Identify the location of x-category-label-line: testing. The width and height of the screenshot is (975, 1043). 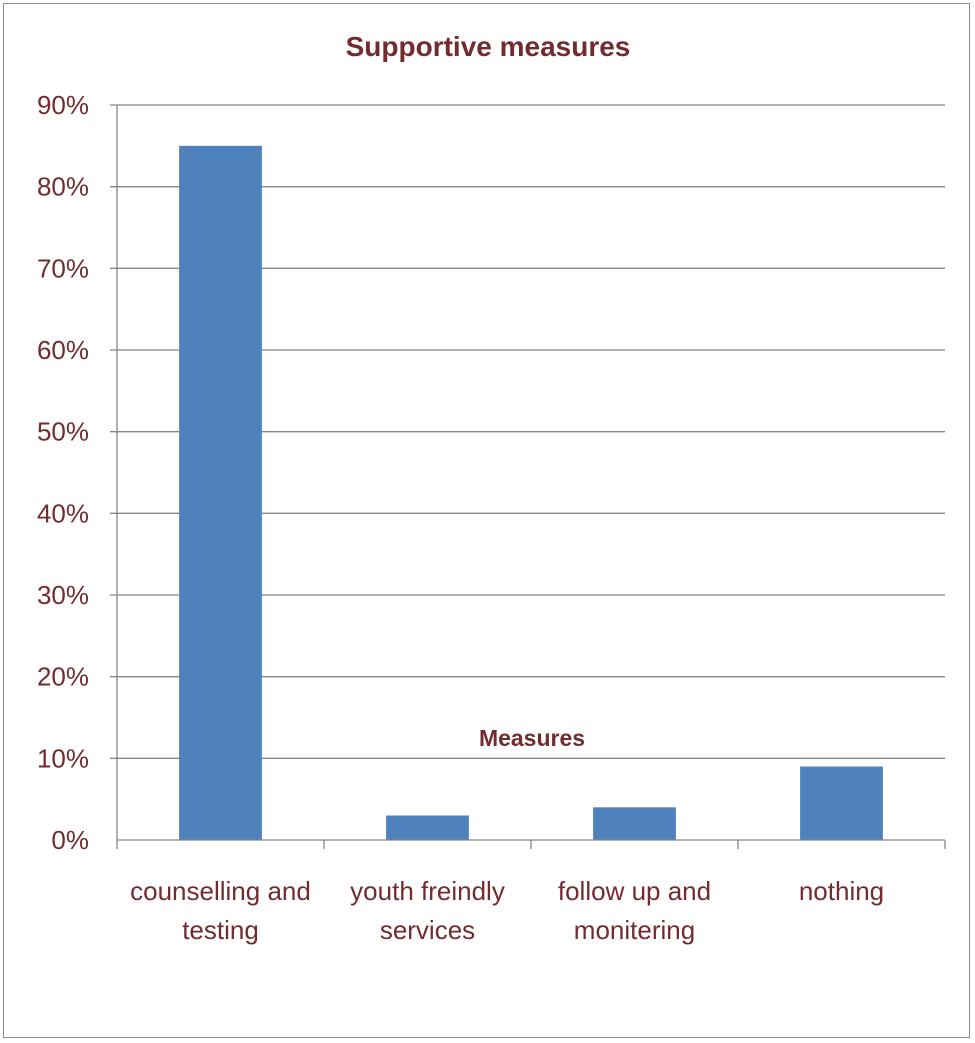
(220, 930).